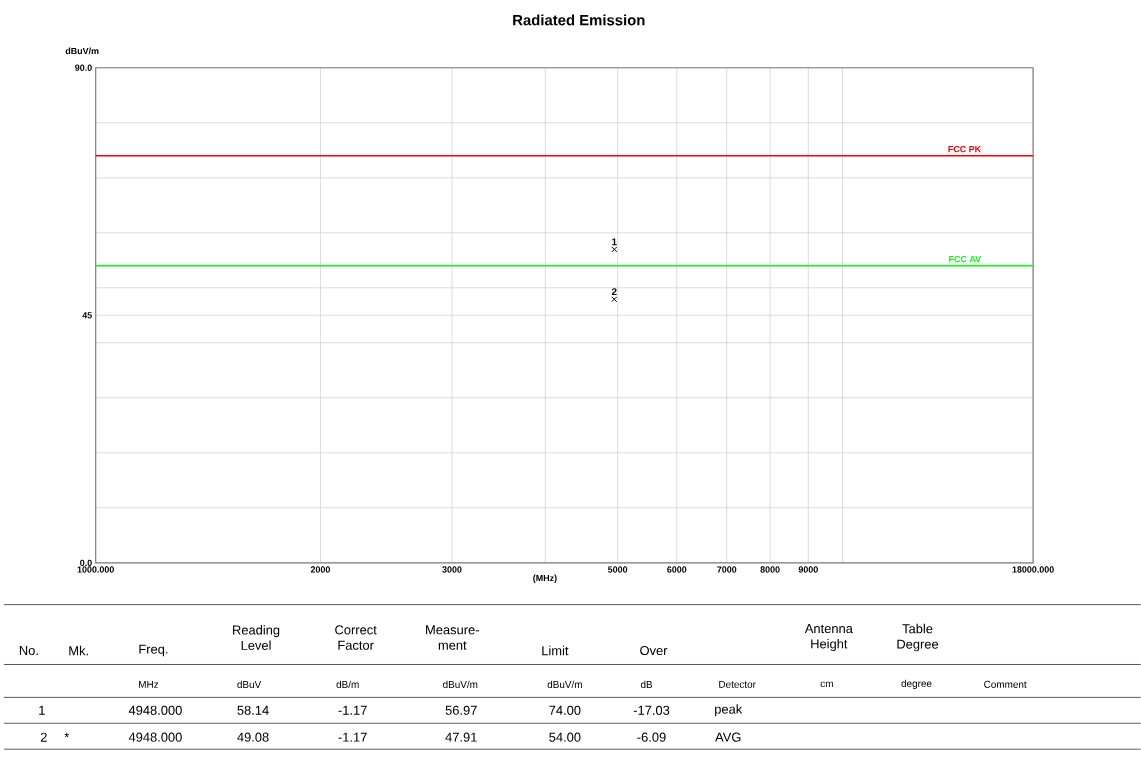  I want to click on text: Mk., so click(78, 650).